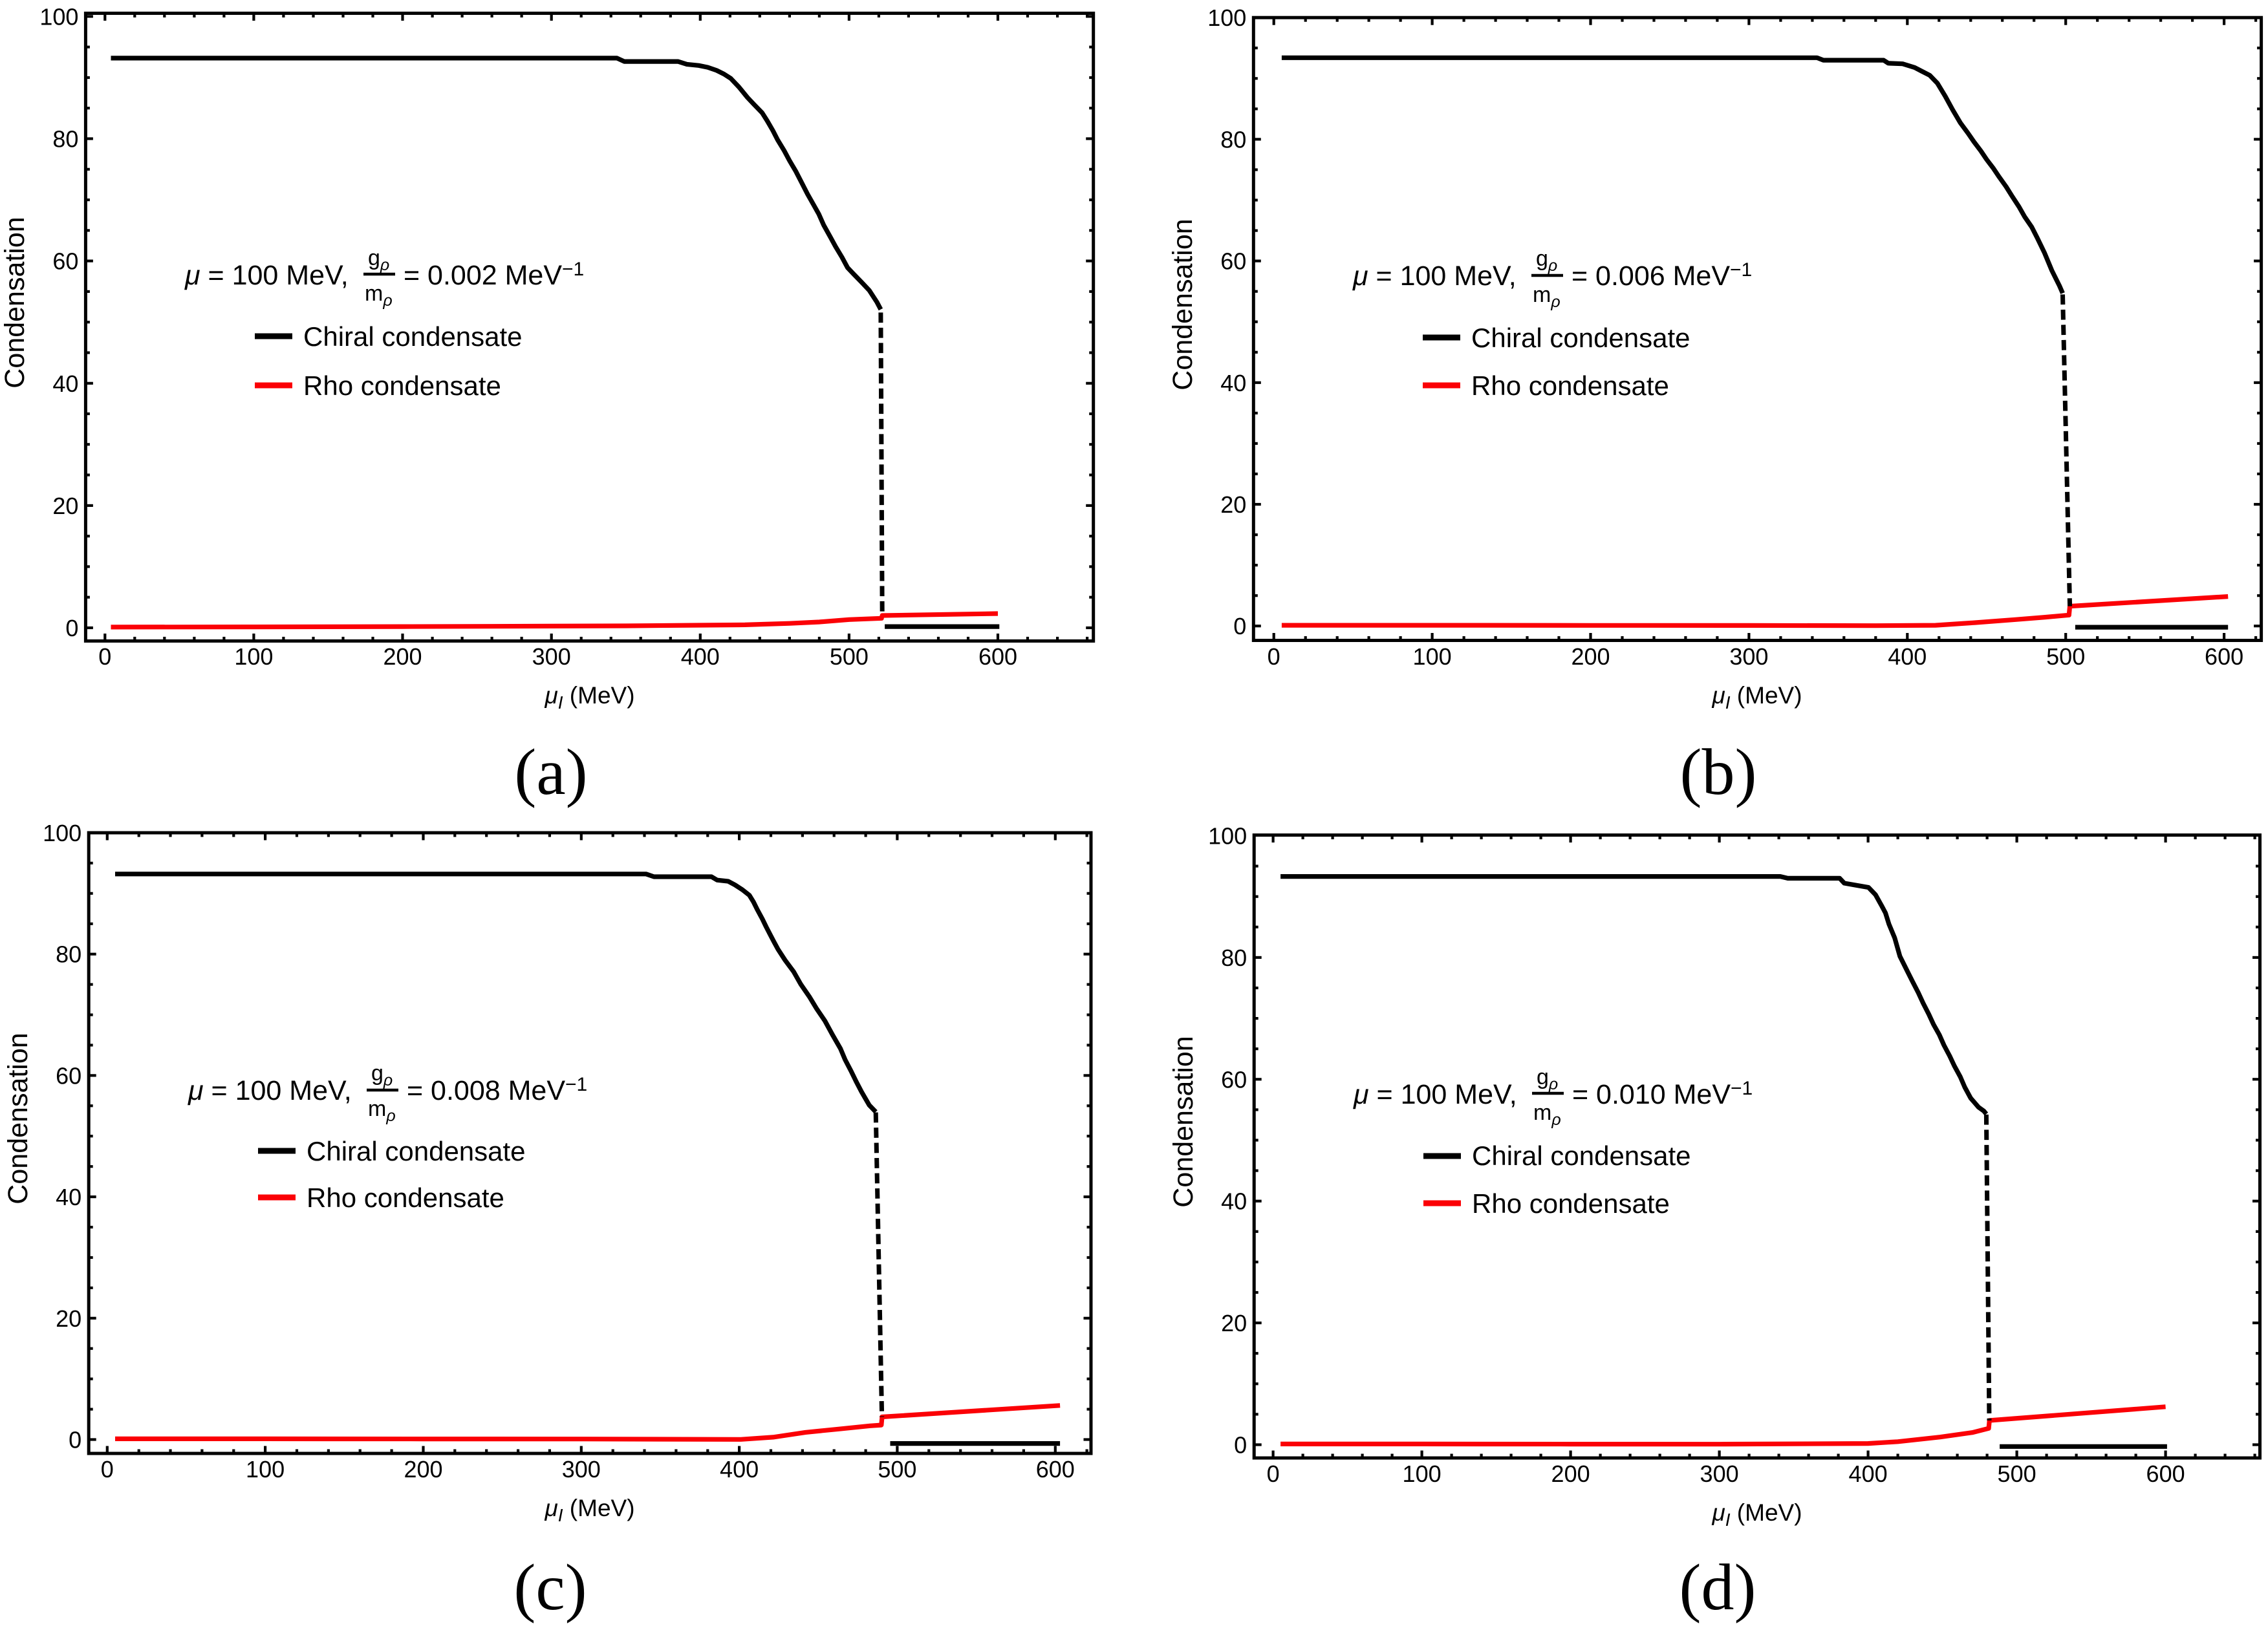  What do you see at coordinates (1547, 1114) in the screenshot?
I see `svg-text: mρ` at bounding box center [1547, 1114].